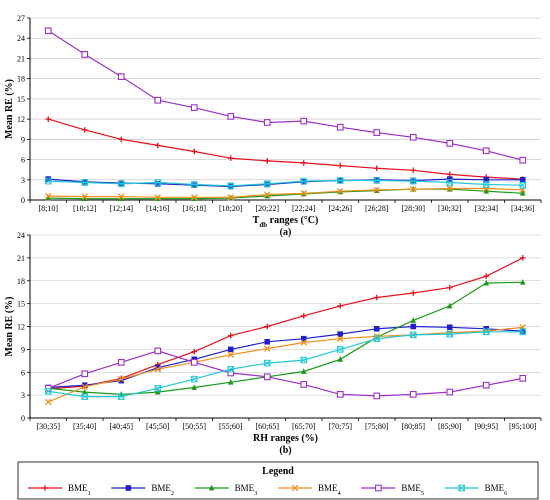 The height and width of the screenshot is (500, 550). Describe the element at coordinates (85, 208) in the screenshot. I see `x-tick-label: [10;12]` at that location.